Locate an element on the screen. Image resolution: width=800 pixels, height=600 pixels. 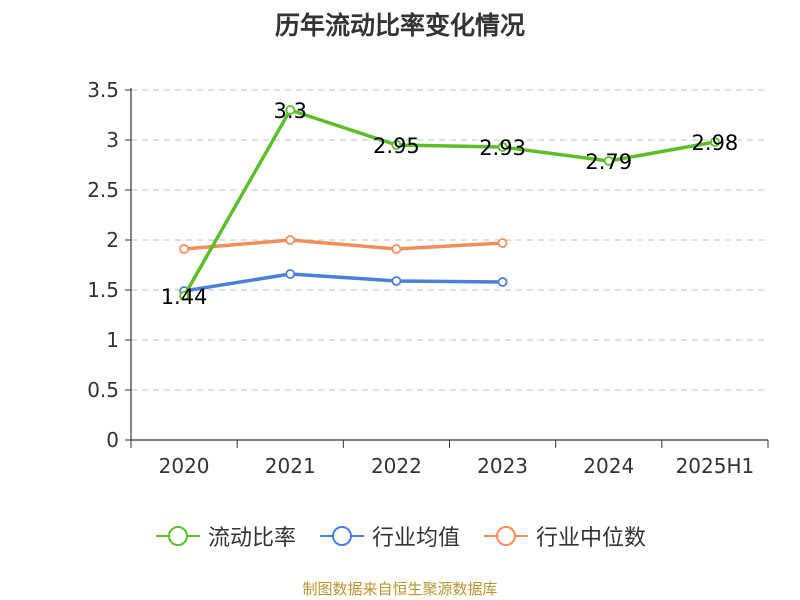
x-tick-label: 2022 is located at coordinates (396, 466).